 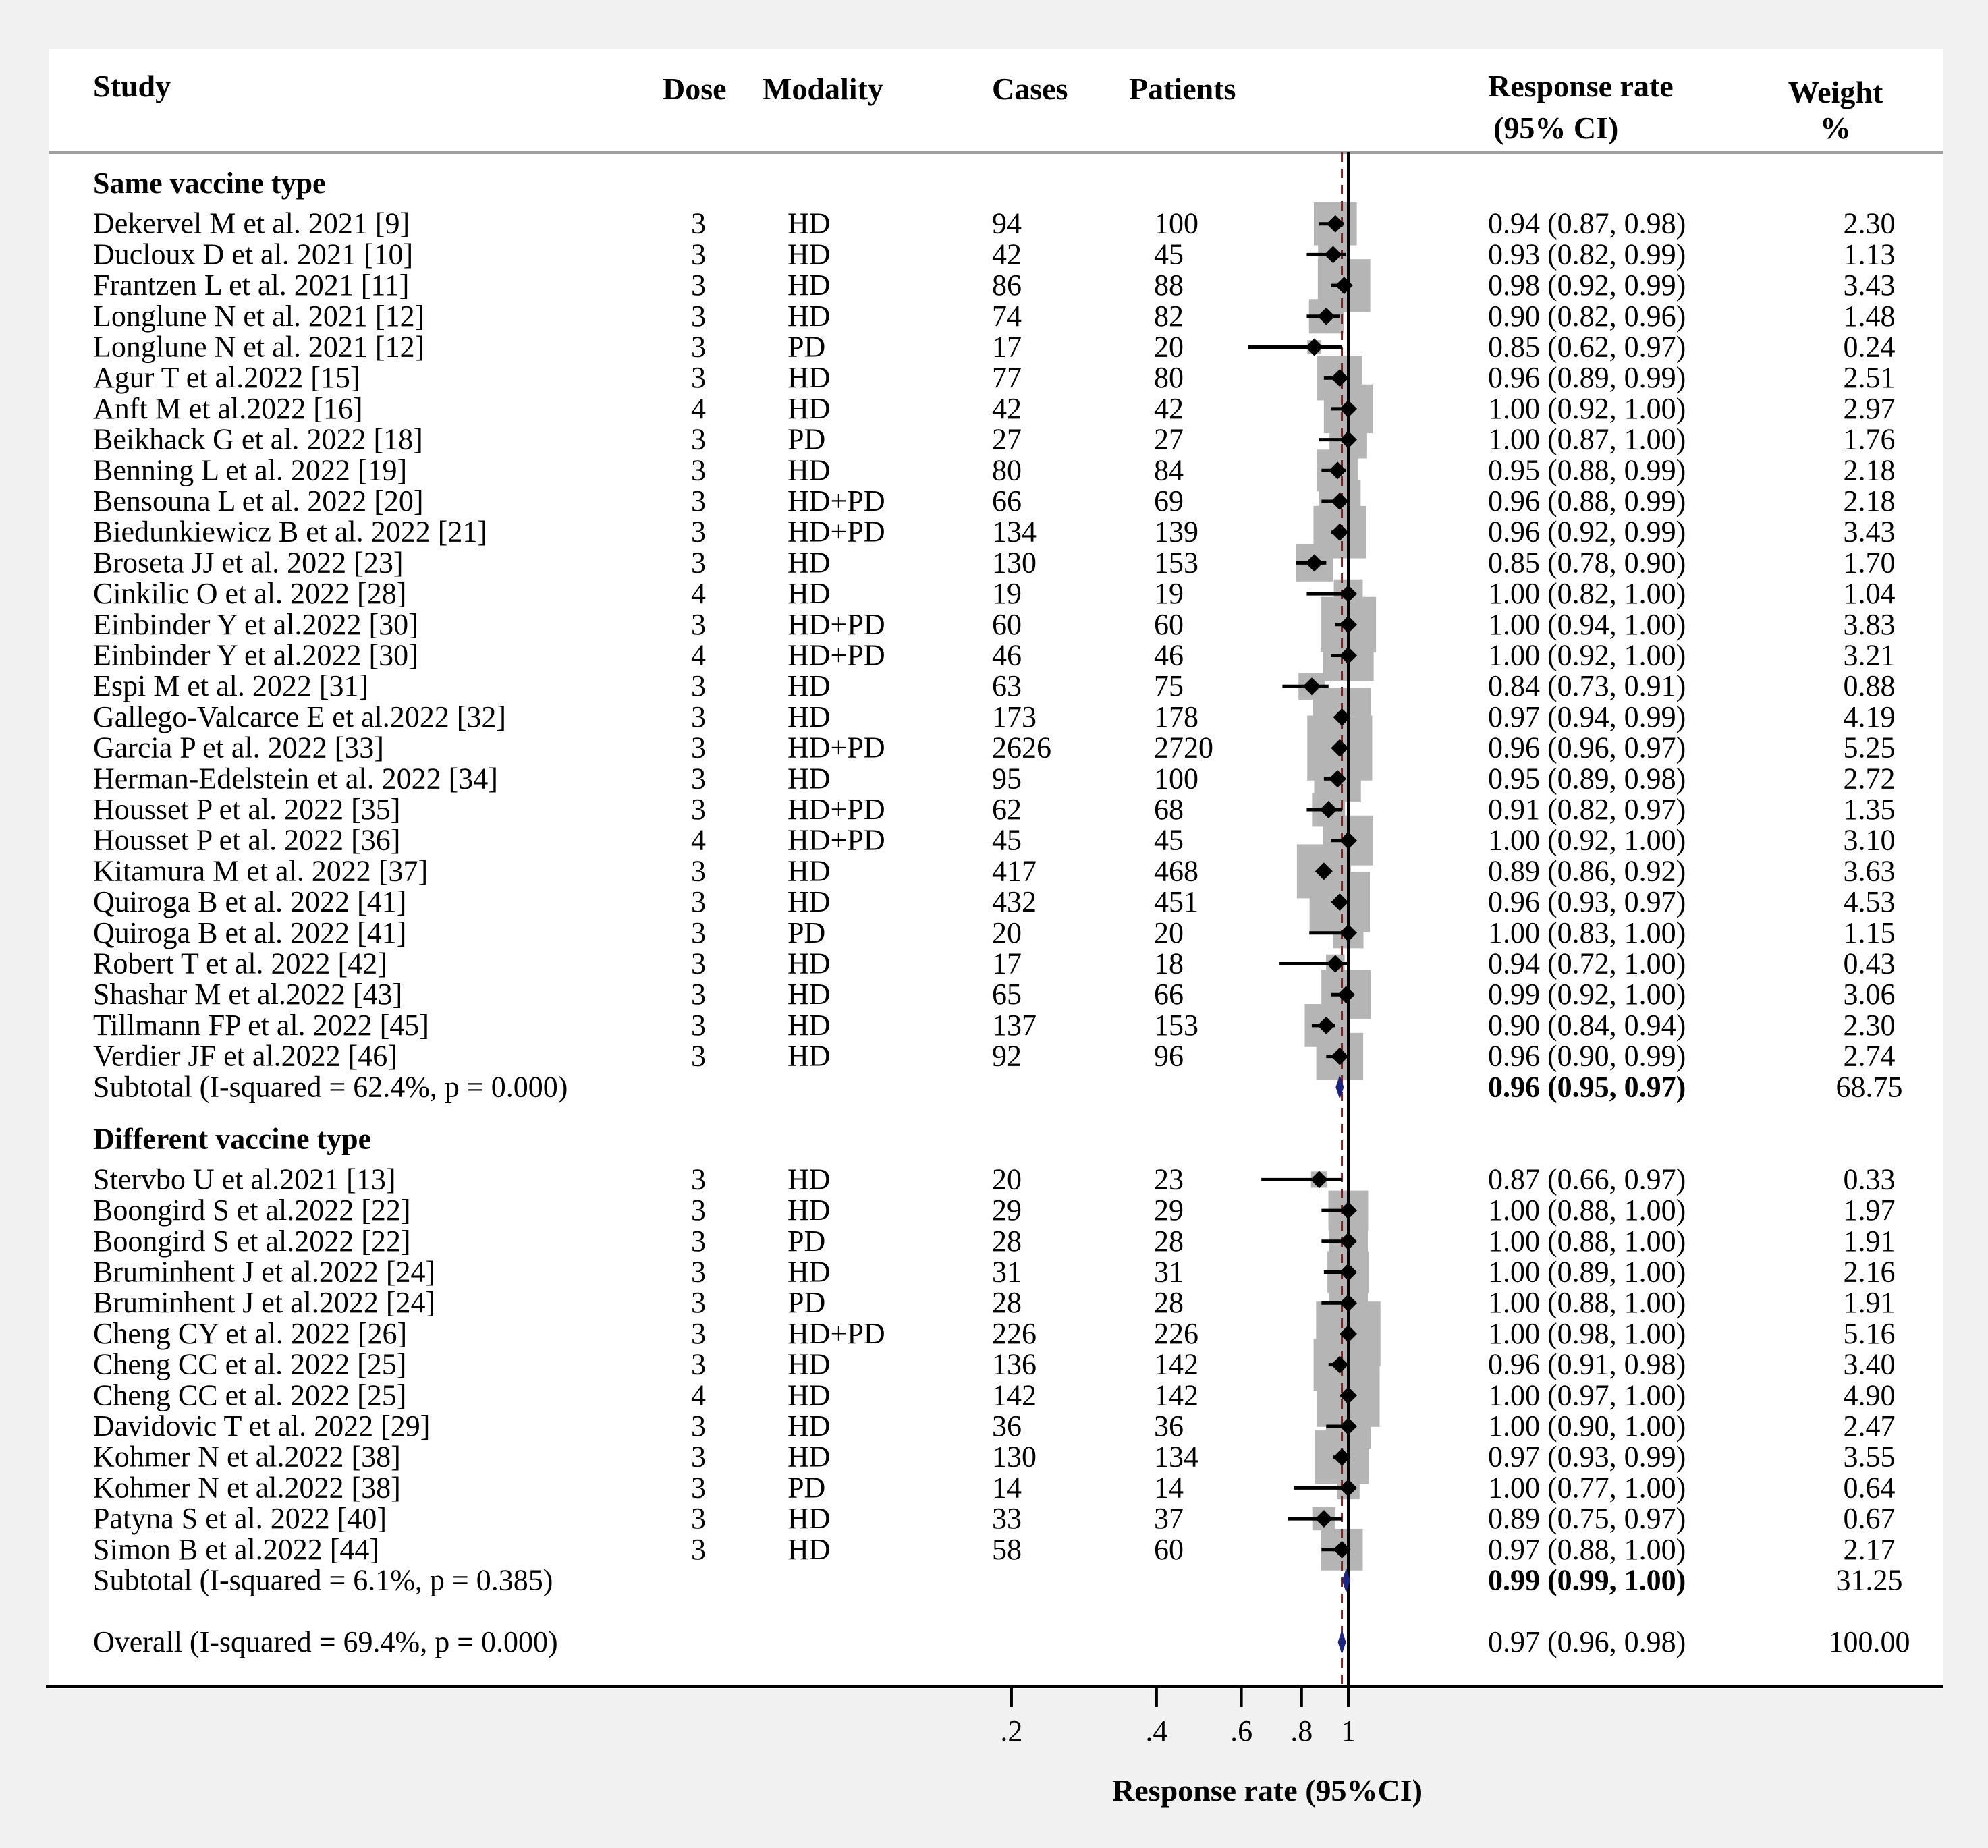 What do you see at coordinates (1587, 747) in the screenshot?
I see `study-ci: 0.96 (0.96, 0.97)` at bounding box center [1587, 747].